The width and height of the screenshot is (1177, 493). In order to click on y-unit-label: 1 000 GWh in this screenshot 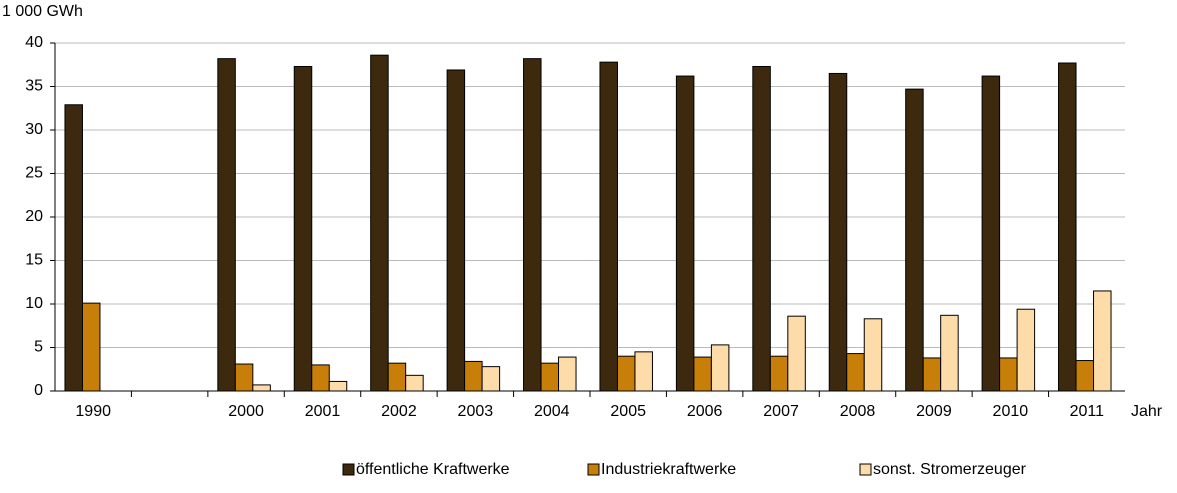, I will do `click(42, 11)`.